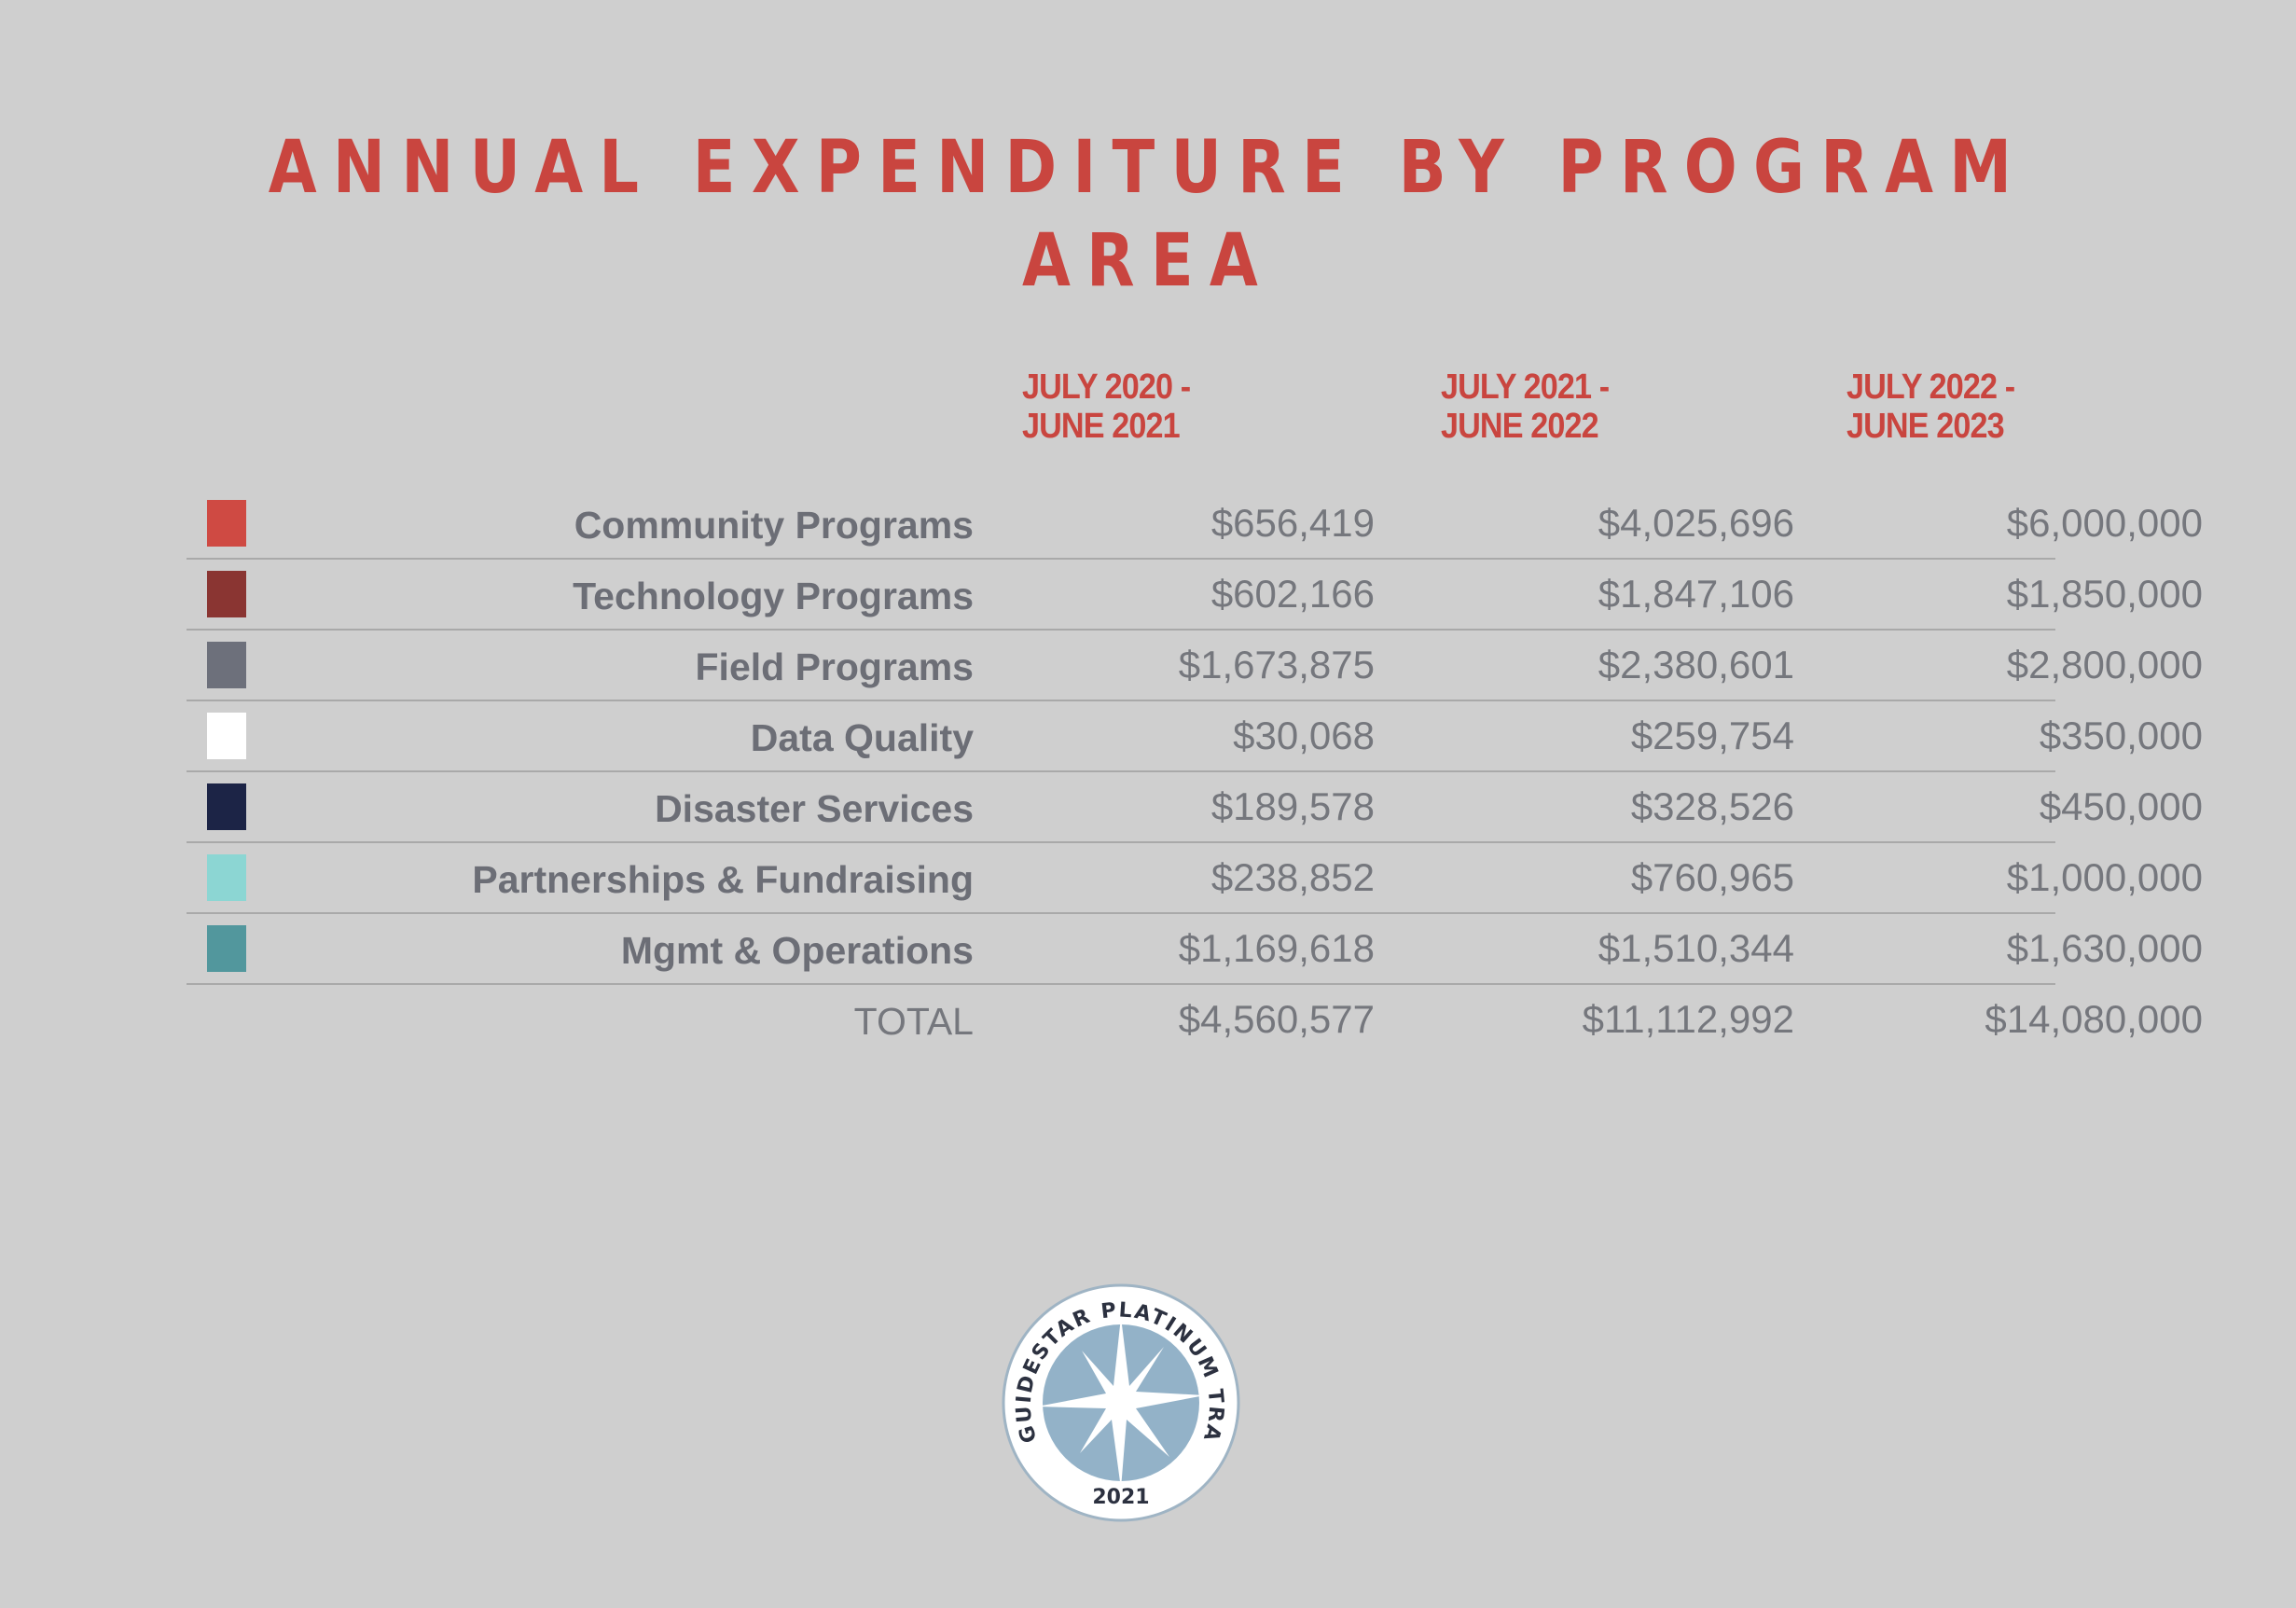  What do you see at coordinates (2121, 806) in the screenshot?
I see `value-cell: $450,000` at bounding box center [2121, 806].